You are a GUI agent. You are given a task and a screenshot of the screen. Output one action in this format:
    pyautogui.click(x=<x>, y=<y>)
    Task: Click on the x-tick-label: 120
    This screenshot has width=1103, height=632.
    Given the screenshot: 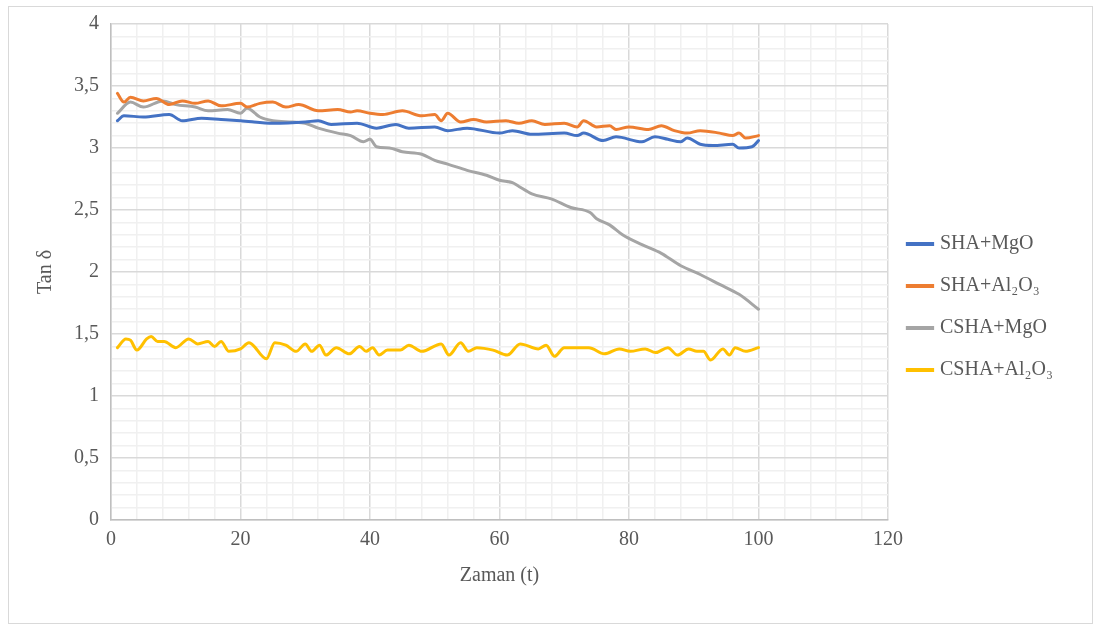 What is the action you would take?
    pyautogui.click(x=887, y=538)
    